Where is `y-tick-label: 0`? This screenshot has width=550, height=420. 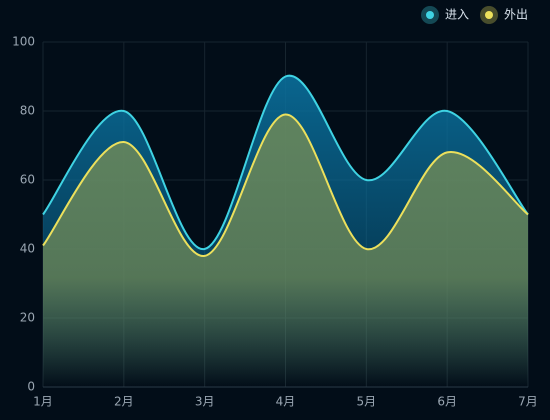 y-tick-label: 0 is located at coordinates (31, 387).